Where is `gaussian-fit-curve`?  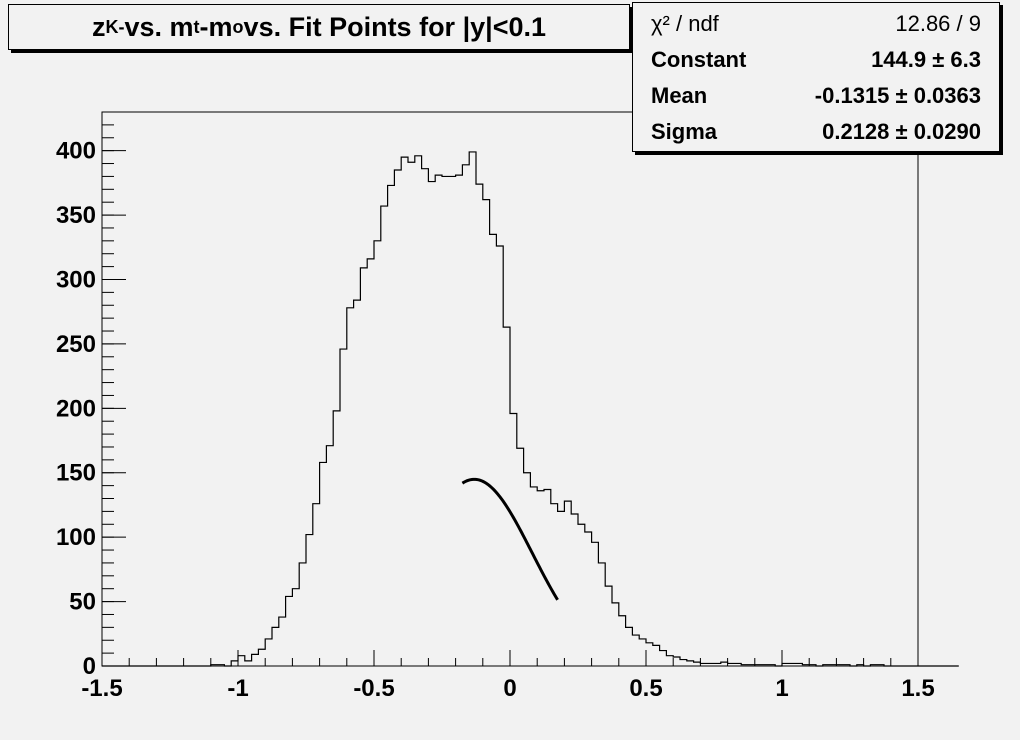
gaussian-fit-curve is located at coordinates (510, 539).